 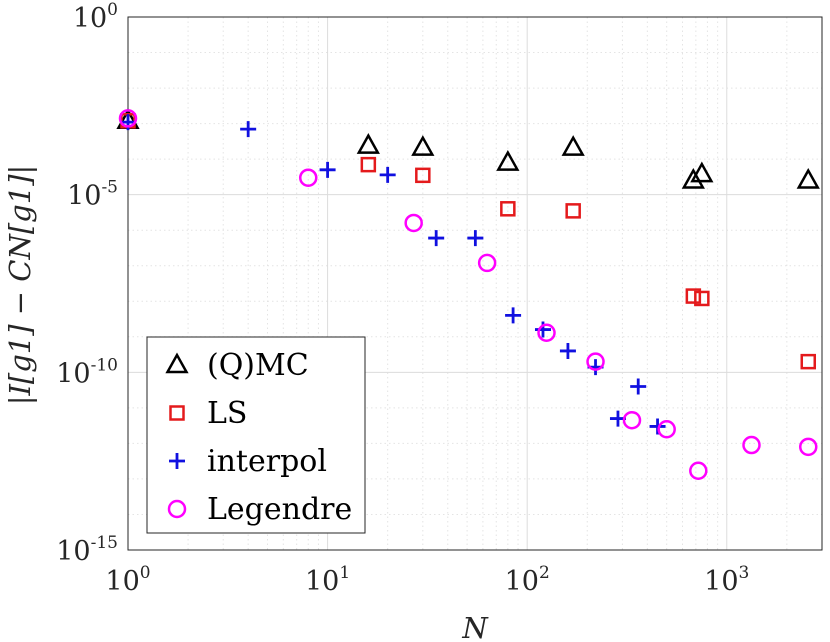 I want to click on x-tick-exponent: 2, so click(x=544, y=573).